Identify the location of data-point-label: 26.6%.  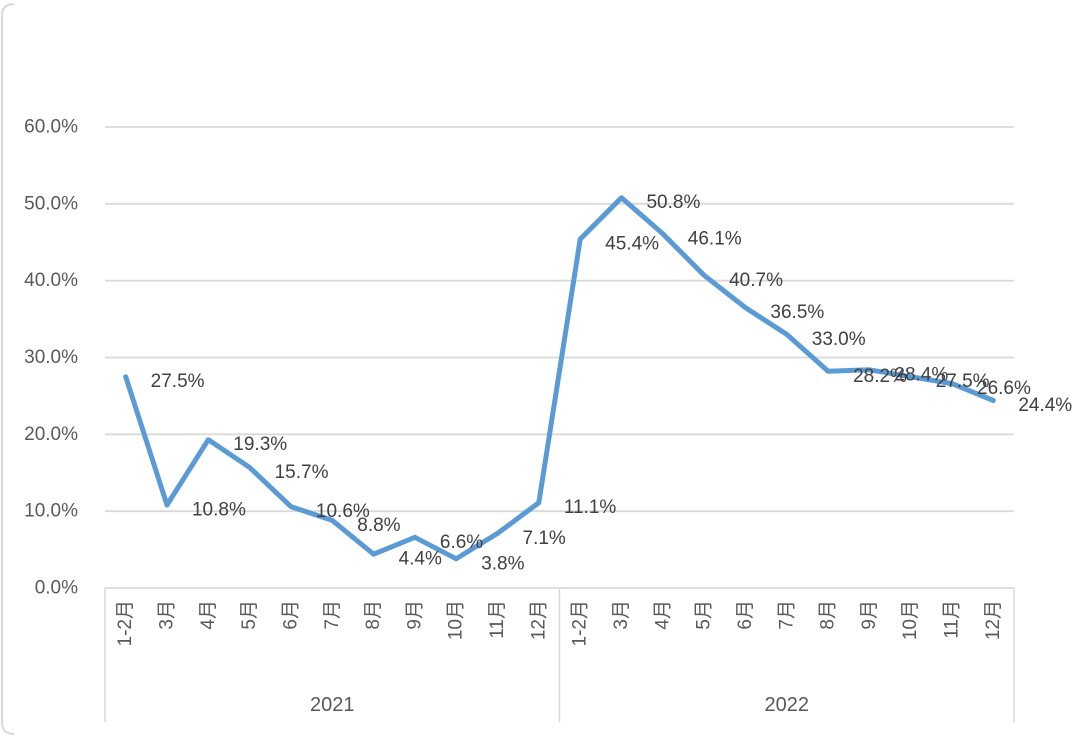
(1004, 388).